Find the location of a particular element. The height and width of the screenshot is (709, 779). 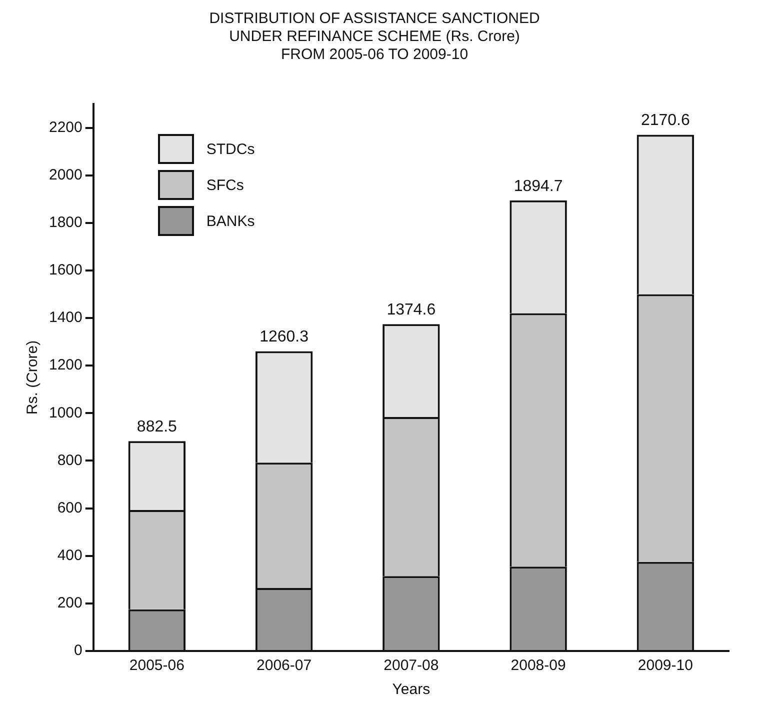

x-tick-label: 2007-08 is located at coordinates (411, 665).